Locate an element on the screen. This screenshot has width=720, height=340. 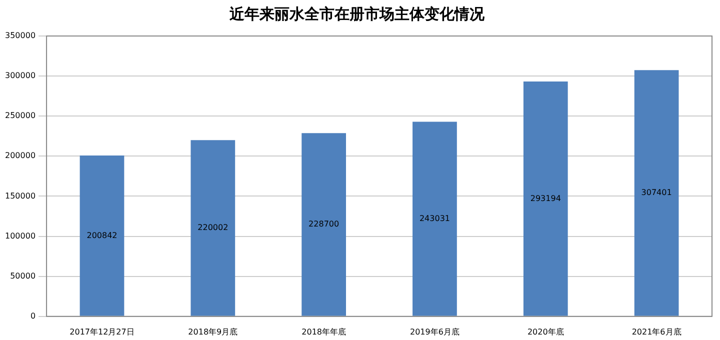
data-label: 293194 is located at coordinates (545, 198).